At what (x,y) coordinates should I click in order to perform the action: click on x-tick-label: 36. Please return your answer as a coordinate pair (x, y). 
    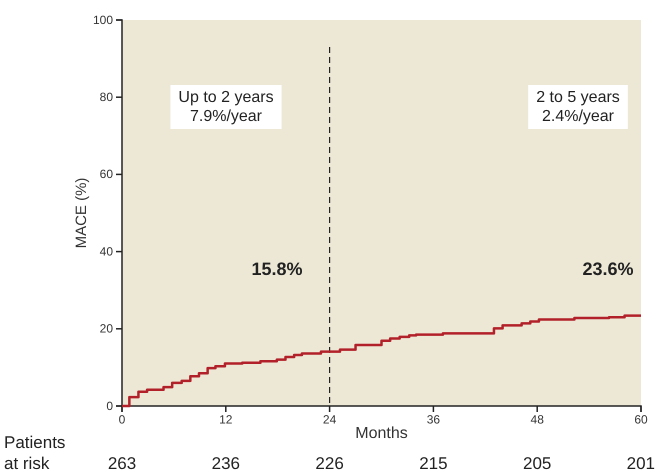
    Looking at the image, I should click on (433, 419).